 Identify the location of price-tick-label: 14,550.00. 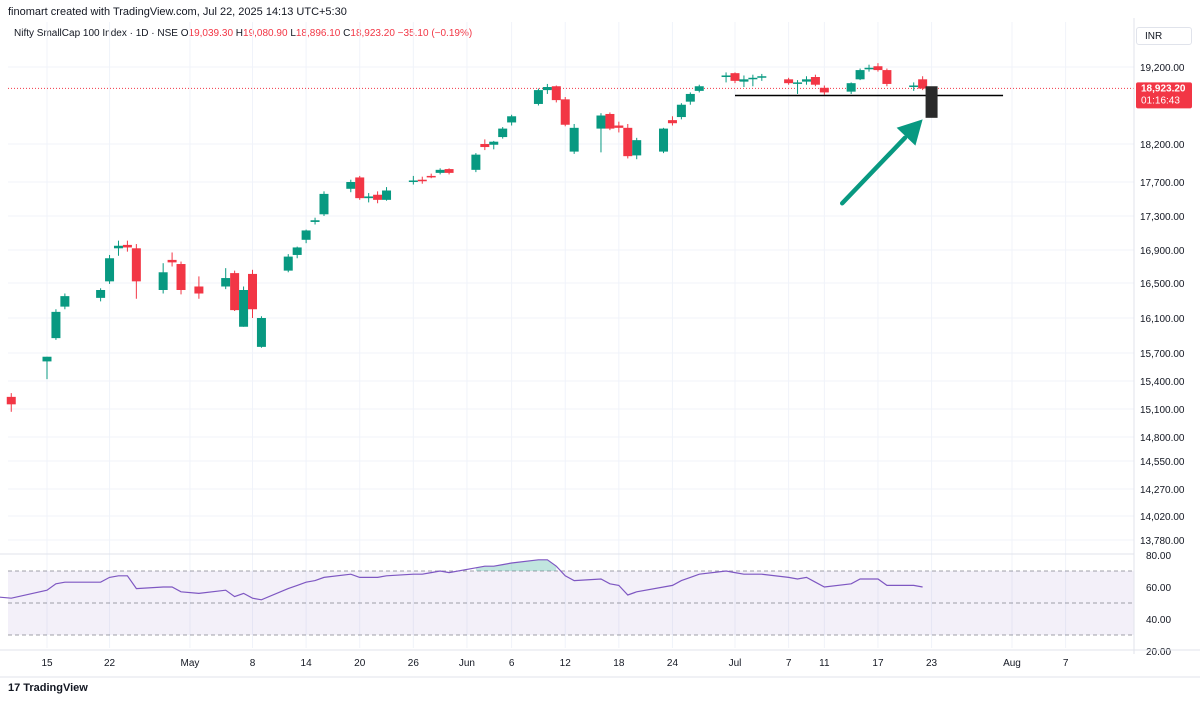
(1162, 462).